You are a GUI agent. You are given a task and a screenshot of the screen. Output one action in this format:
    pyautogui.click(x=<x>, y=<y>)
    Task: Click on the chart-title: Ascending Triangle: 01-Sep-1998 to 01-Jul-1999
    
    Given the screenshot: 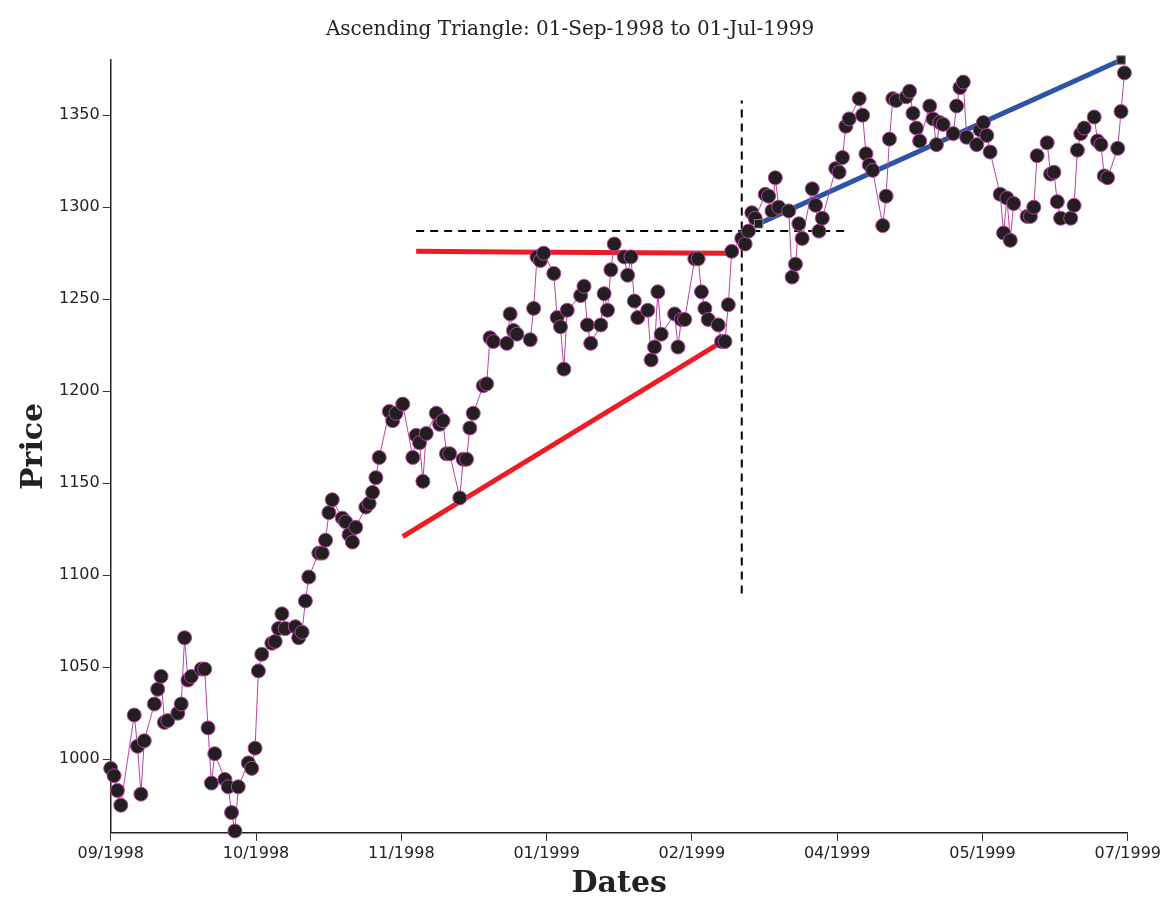 What is the action you would take?
    pyautogui.click(x=569, y=28)
    